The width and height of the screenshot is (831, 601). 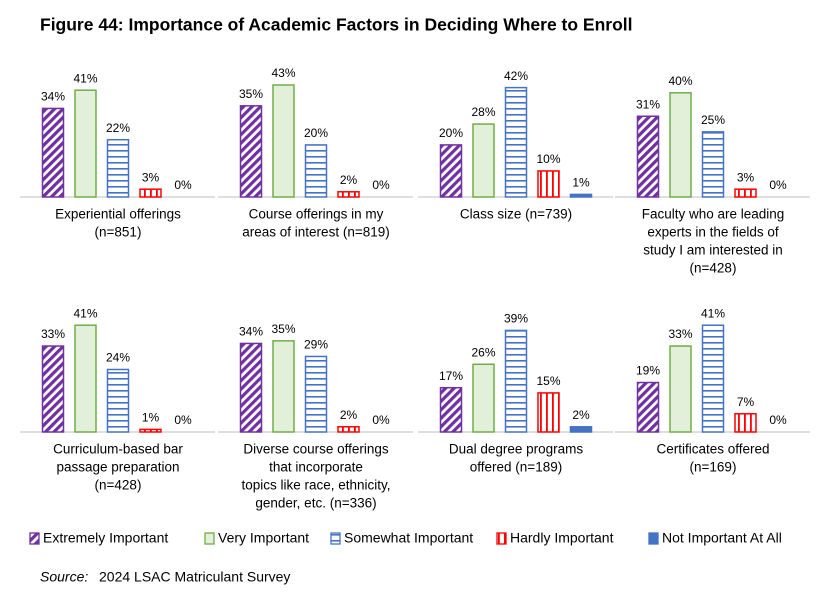 What do you see at coordinates (562, 538) in the screenshot?
I see `legend-label: Hardly Important` at bounding box center [562, 538].